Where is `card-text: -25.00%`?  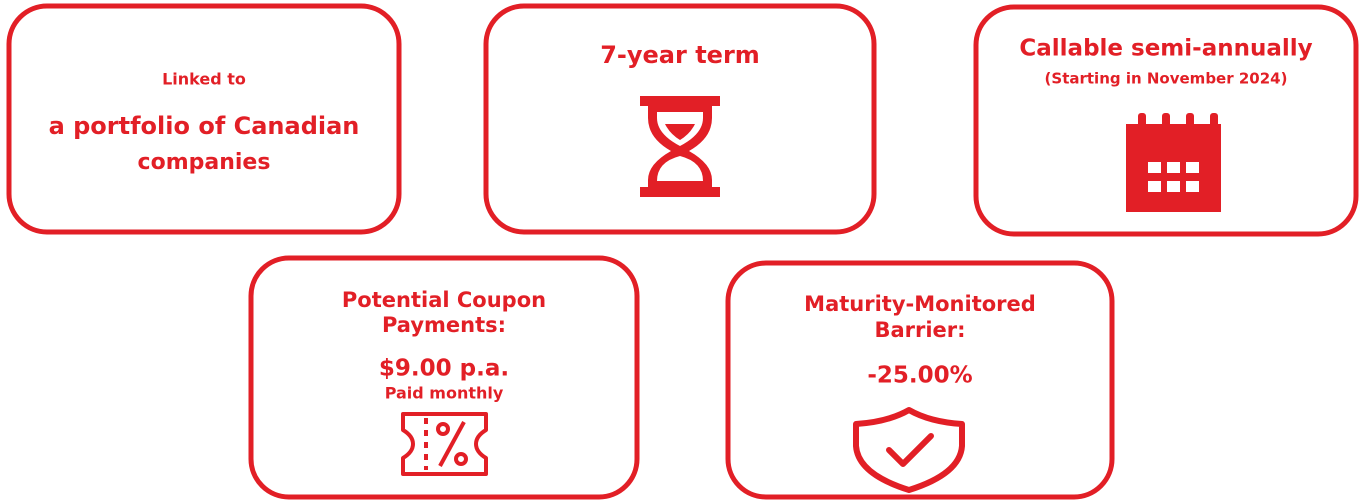
card-text: -25.00% is located at coordinates (919, 376).